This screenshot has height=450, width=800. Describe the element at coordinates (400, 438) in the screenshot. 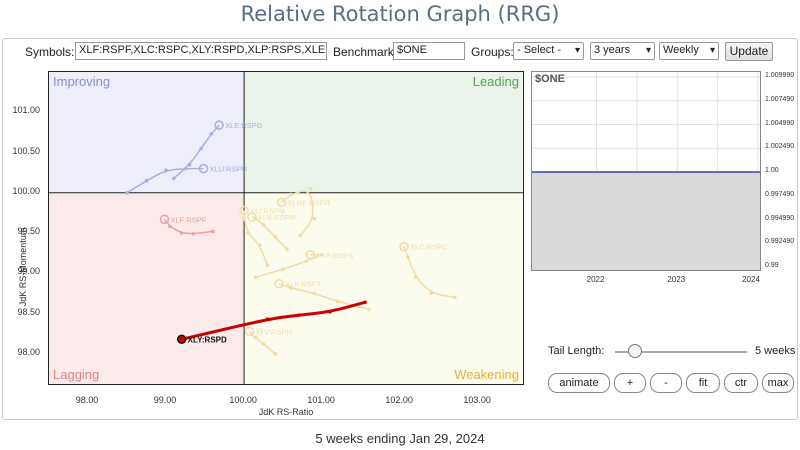

I see `footer-date-range: 5 weeks ending Jan 29, 2024` at that location.